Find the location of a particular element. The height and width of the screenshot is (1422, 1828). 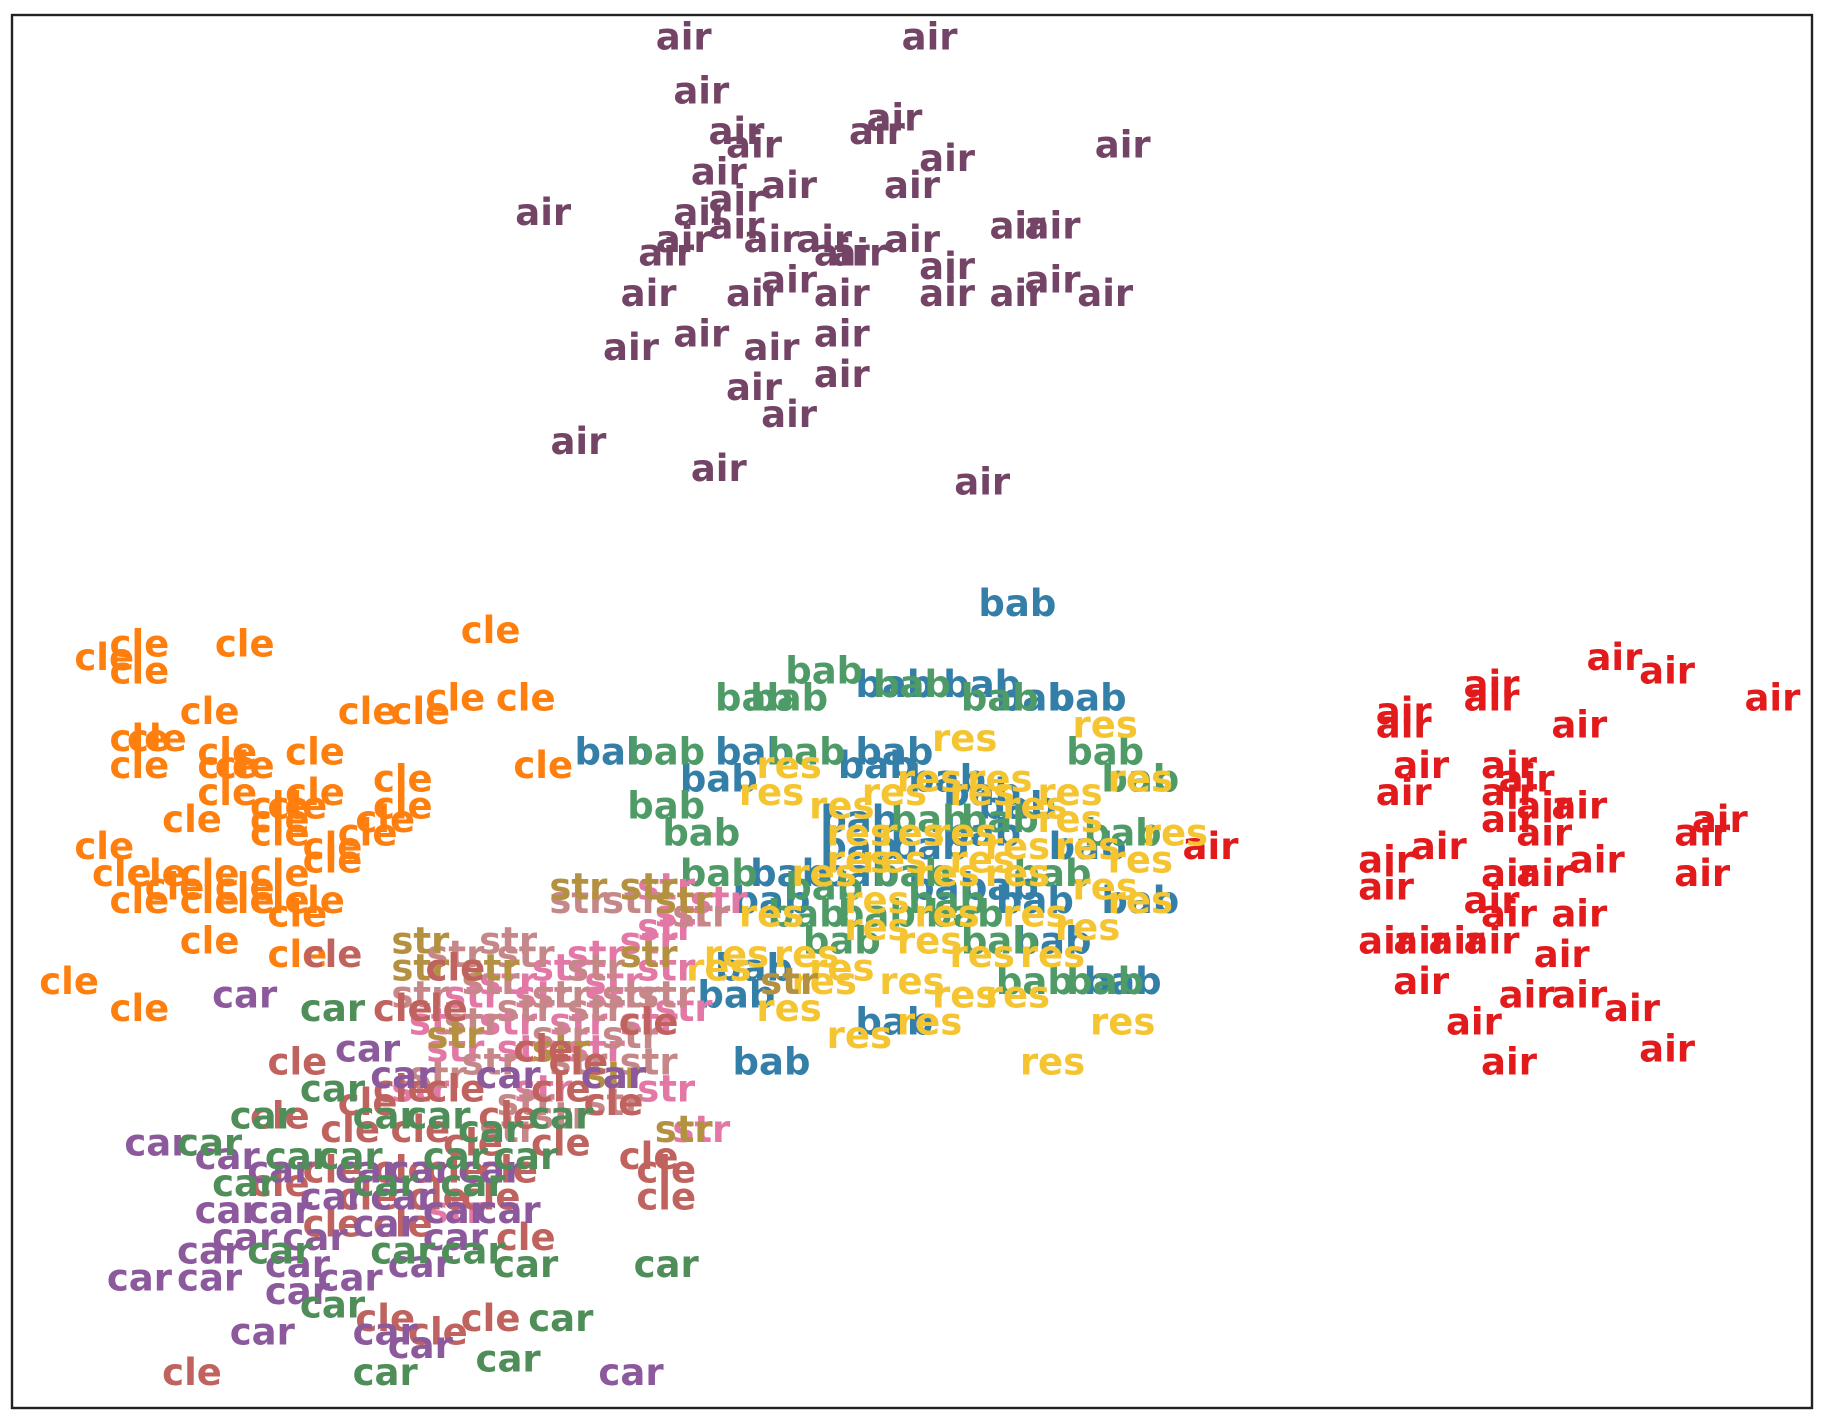

data-point-str-6-11: str is located at coordinates (596, 1008).